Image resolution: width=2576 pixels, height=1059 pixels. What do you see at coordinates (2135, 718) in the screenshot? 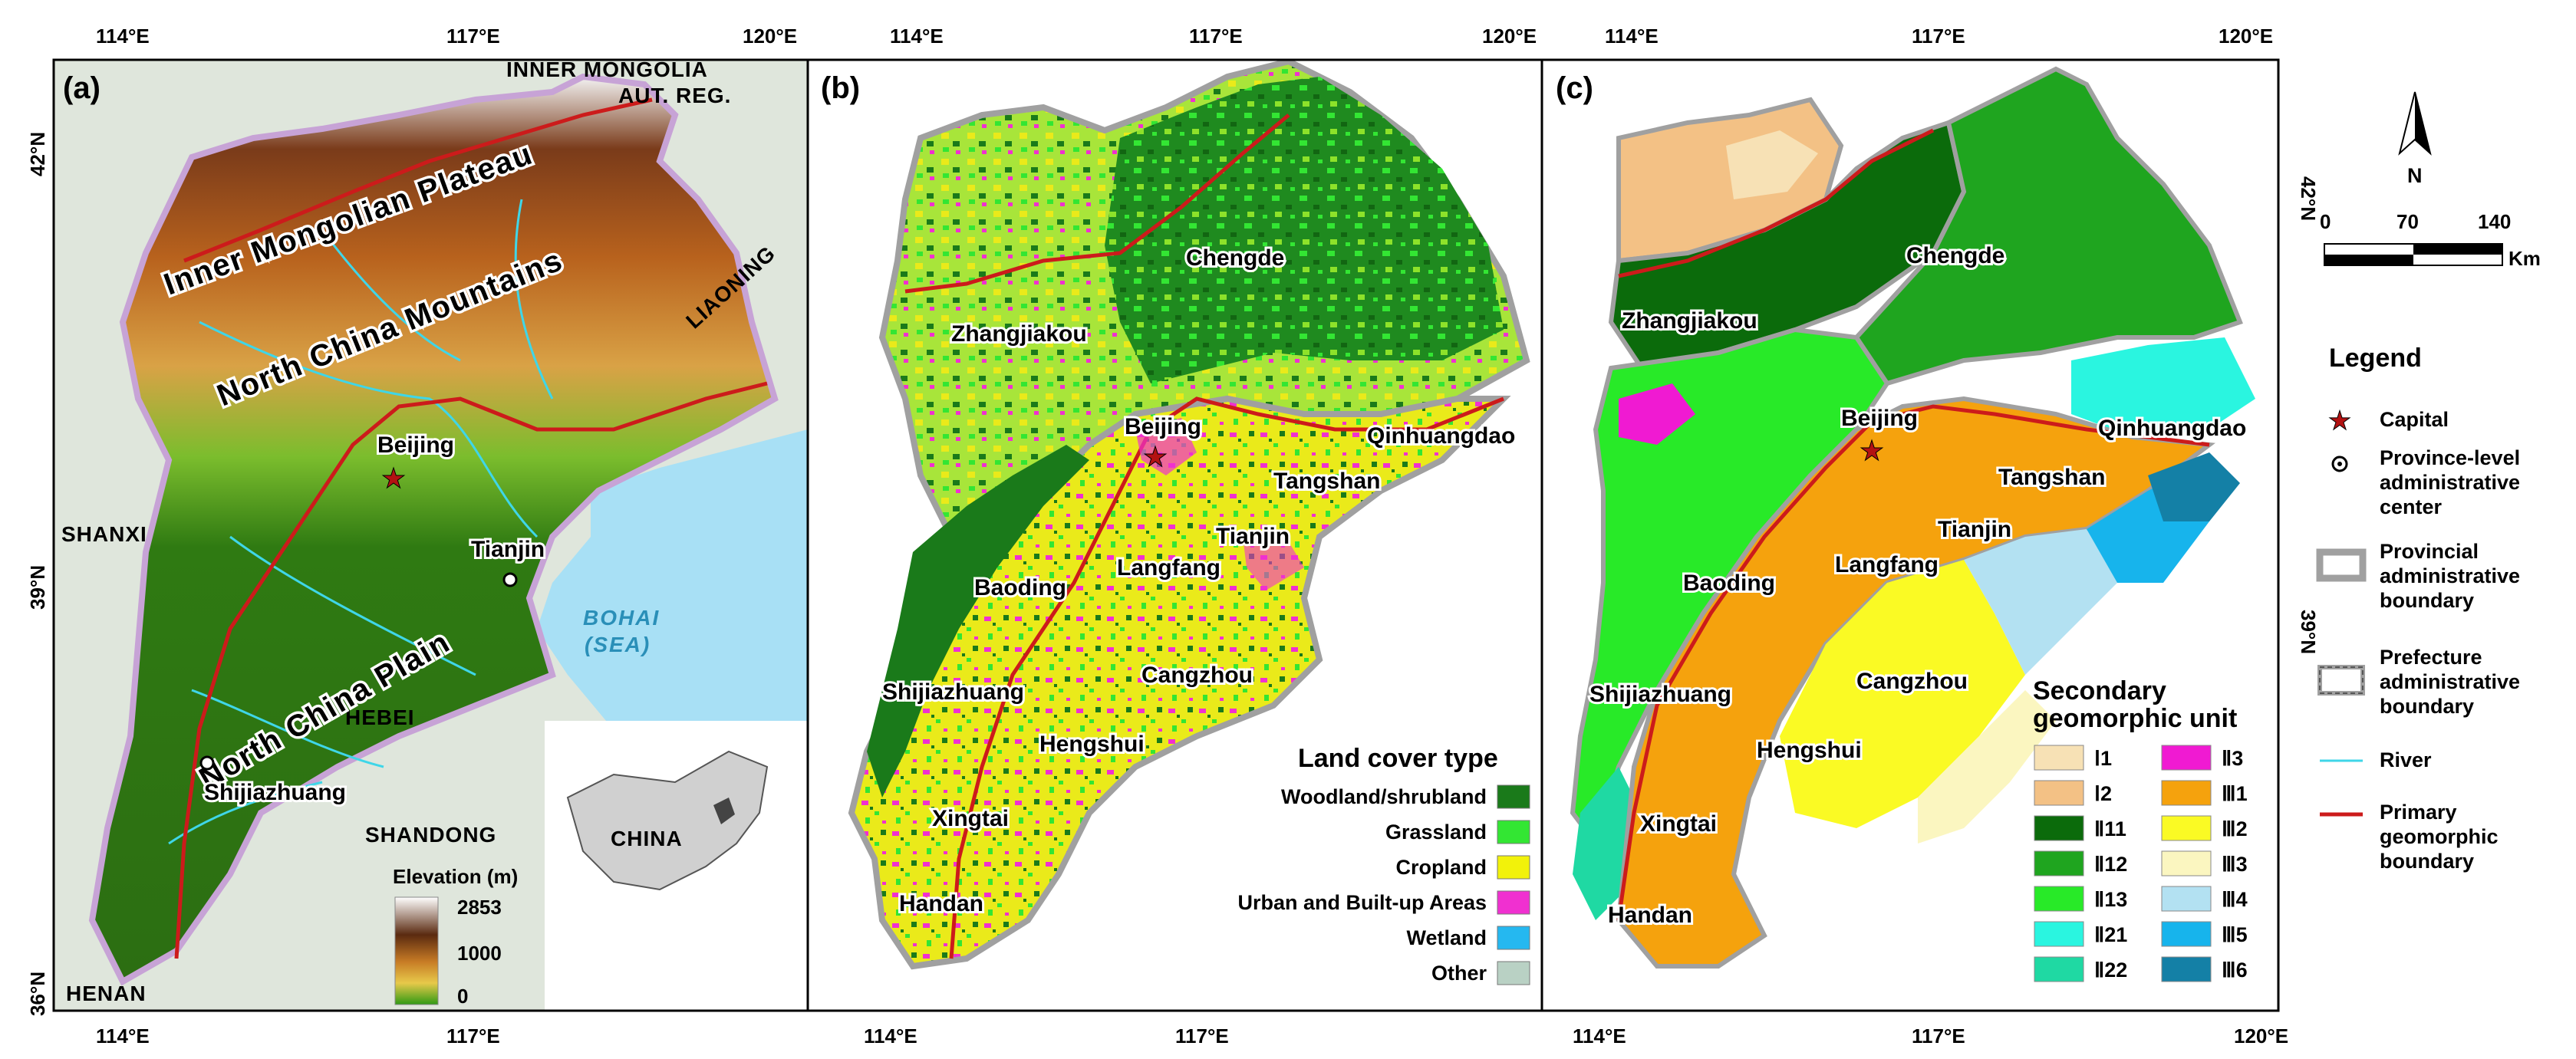
I see `geomorphic-legend-title-2: geomorphic unit` at bounding box center [2135, 718].